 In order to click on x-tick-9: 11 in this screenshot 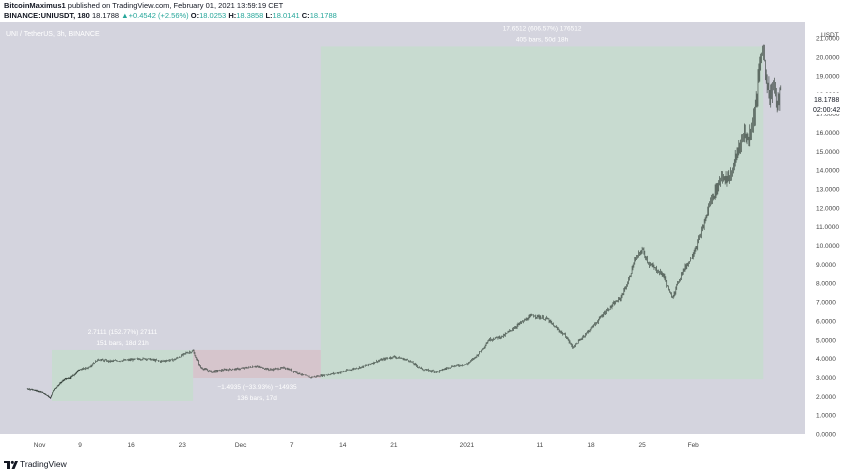, I will do `click(540, 445)`.